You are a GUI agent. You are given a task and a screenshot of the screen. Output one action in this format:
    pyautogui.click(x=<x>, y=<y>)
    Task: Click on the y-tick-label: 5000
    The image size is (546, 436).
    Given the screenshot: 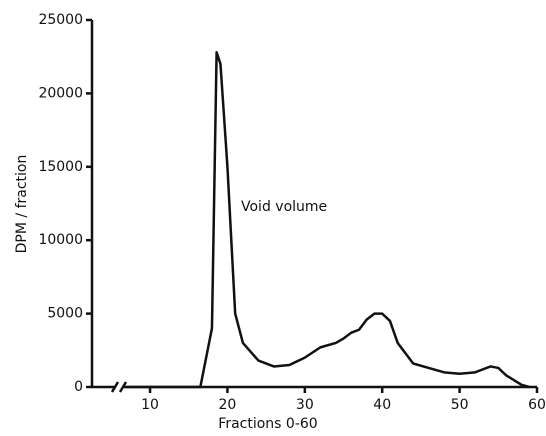 What is the action you would take?
    pyautogui.click(x=65, y=314)
    